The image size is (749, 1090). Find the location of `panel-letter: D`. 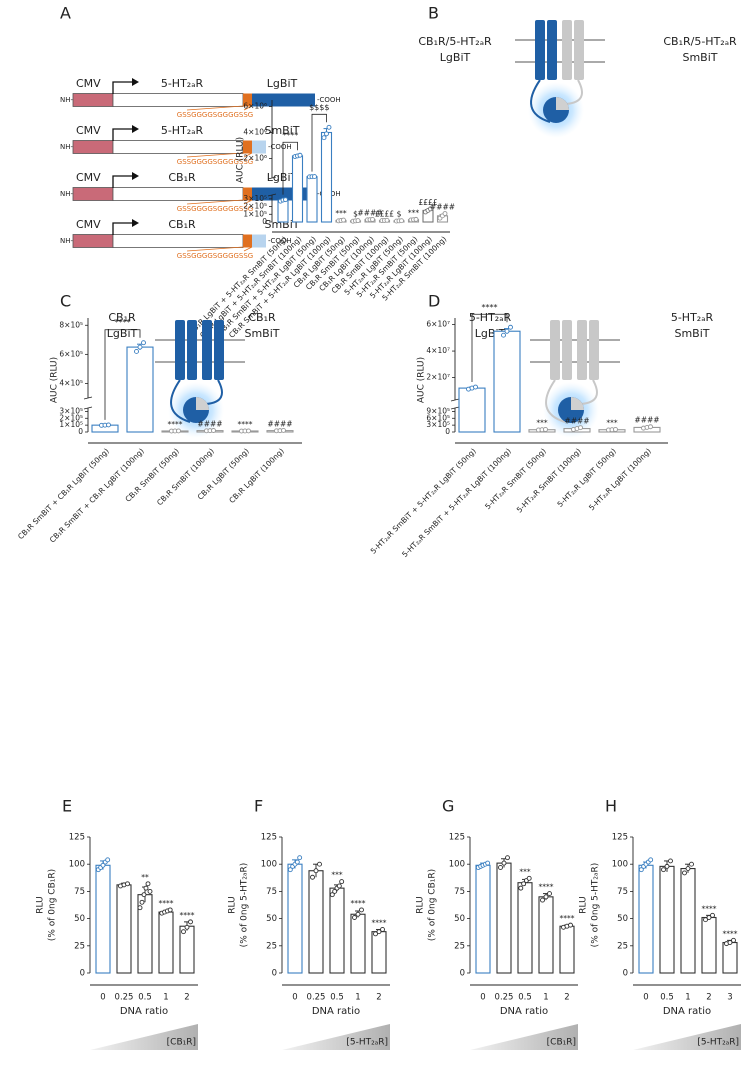

panel-letter: D is located at coordinates (434, 301).